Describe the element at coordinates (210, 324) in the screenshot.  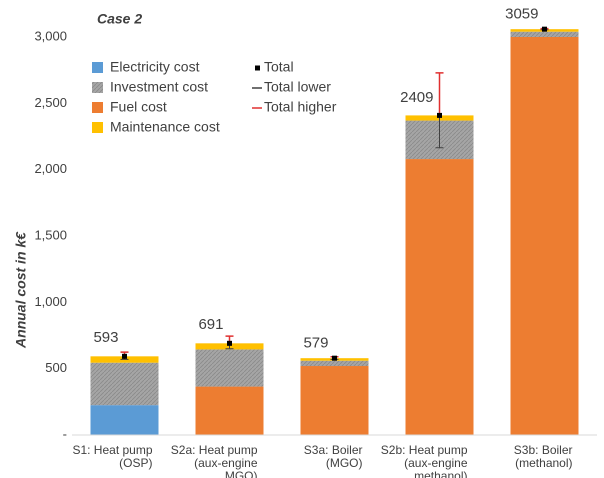
I see `data-label: 691` at that location.